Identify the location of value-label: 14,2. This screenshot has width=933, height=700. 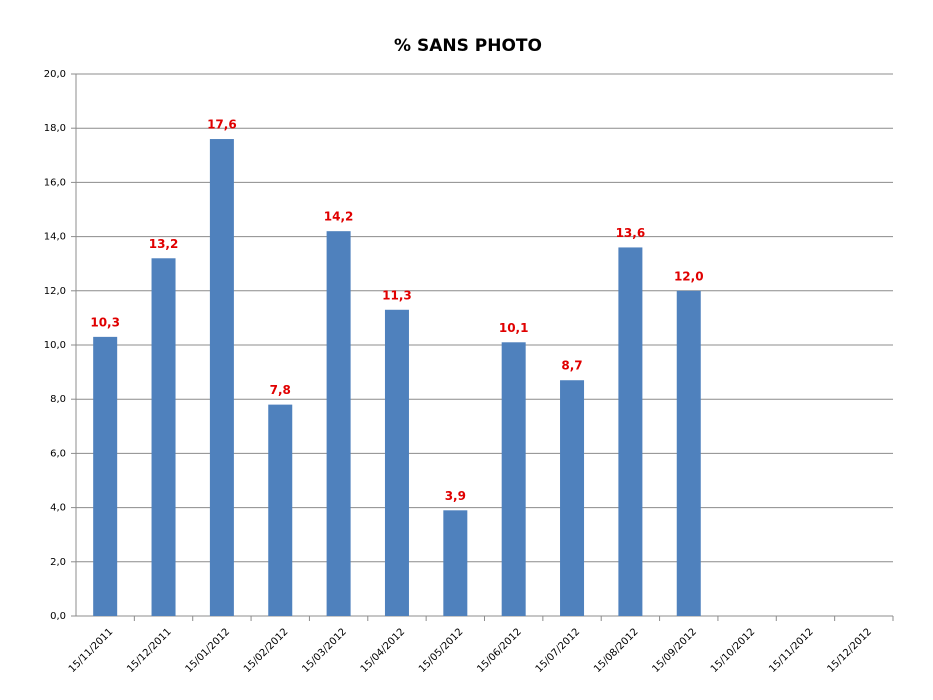
(339, 217).